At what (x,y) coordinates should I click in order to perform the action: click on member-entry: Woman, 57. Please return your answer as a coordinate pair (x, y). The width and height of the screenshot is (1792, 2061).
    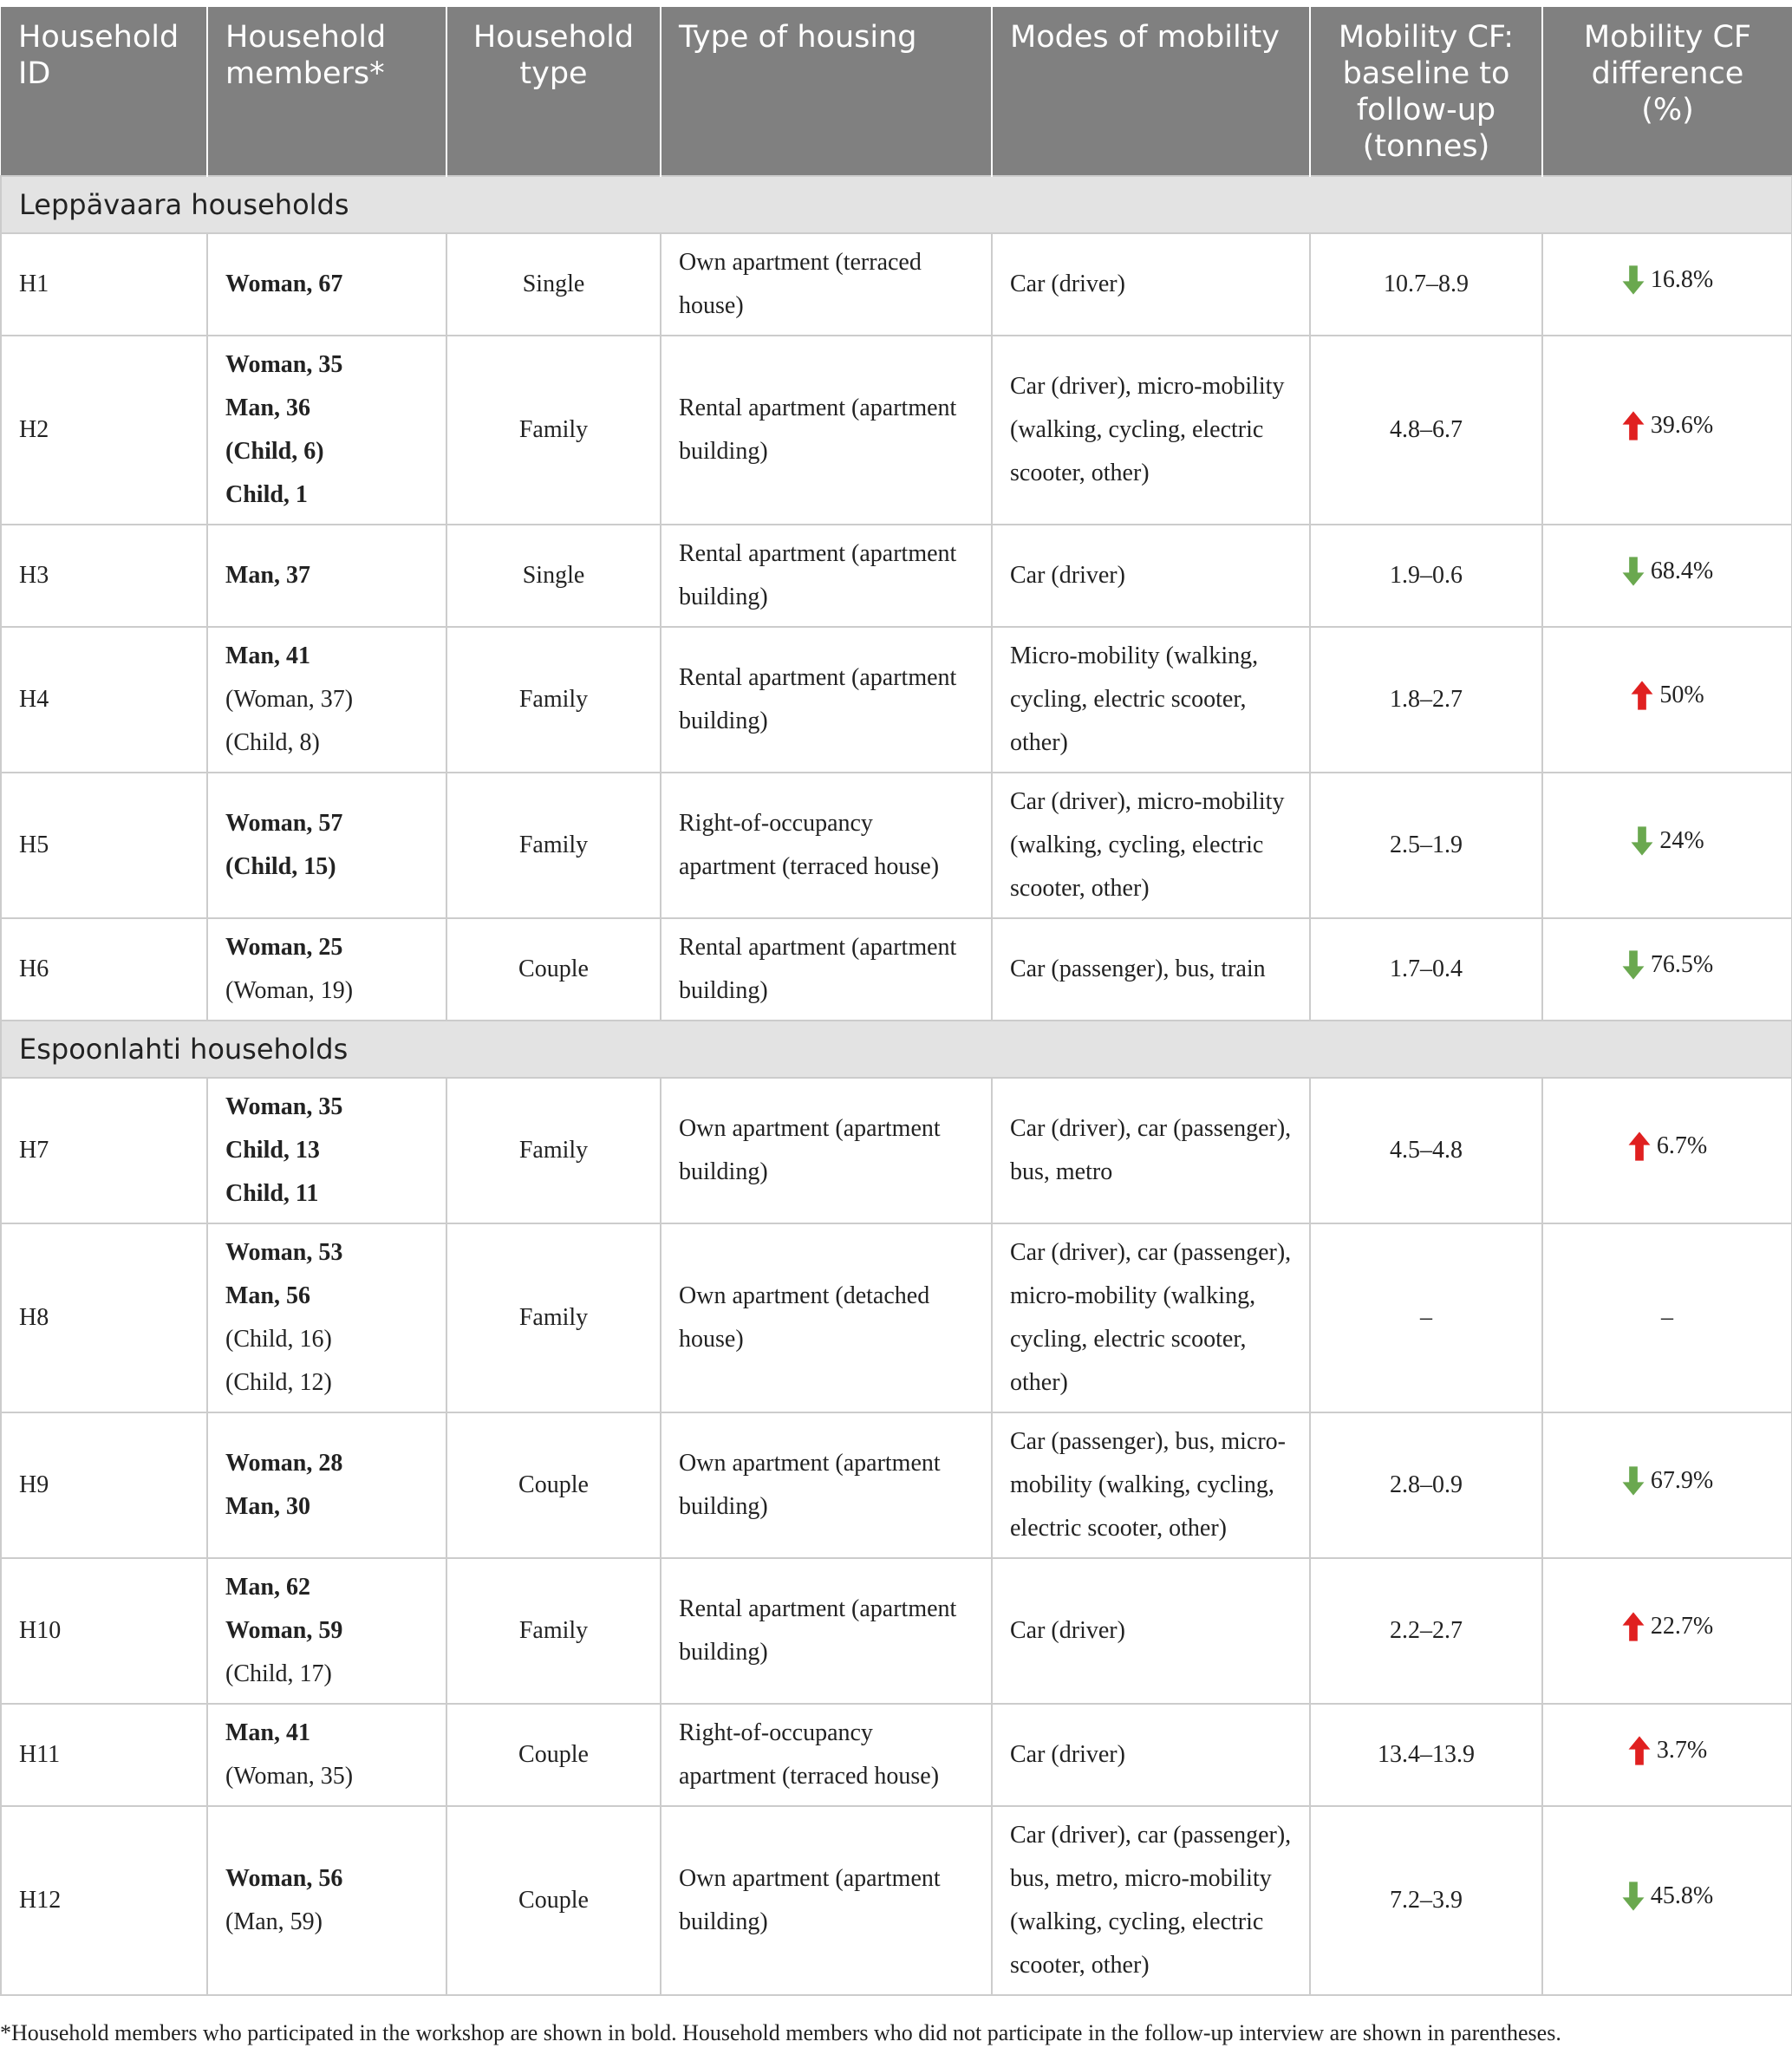
    Looking at the image, I should click on (284, 824).